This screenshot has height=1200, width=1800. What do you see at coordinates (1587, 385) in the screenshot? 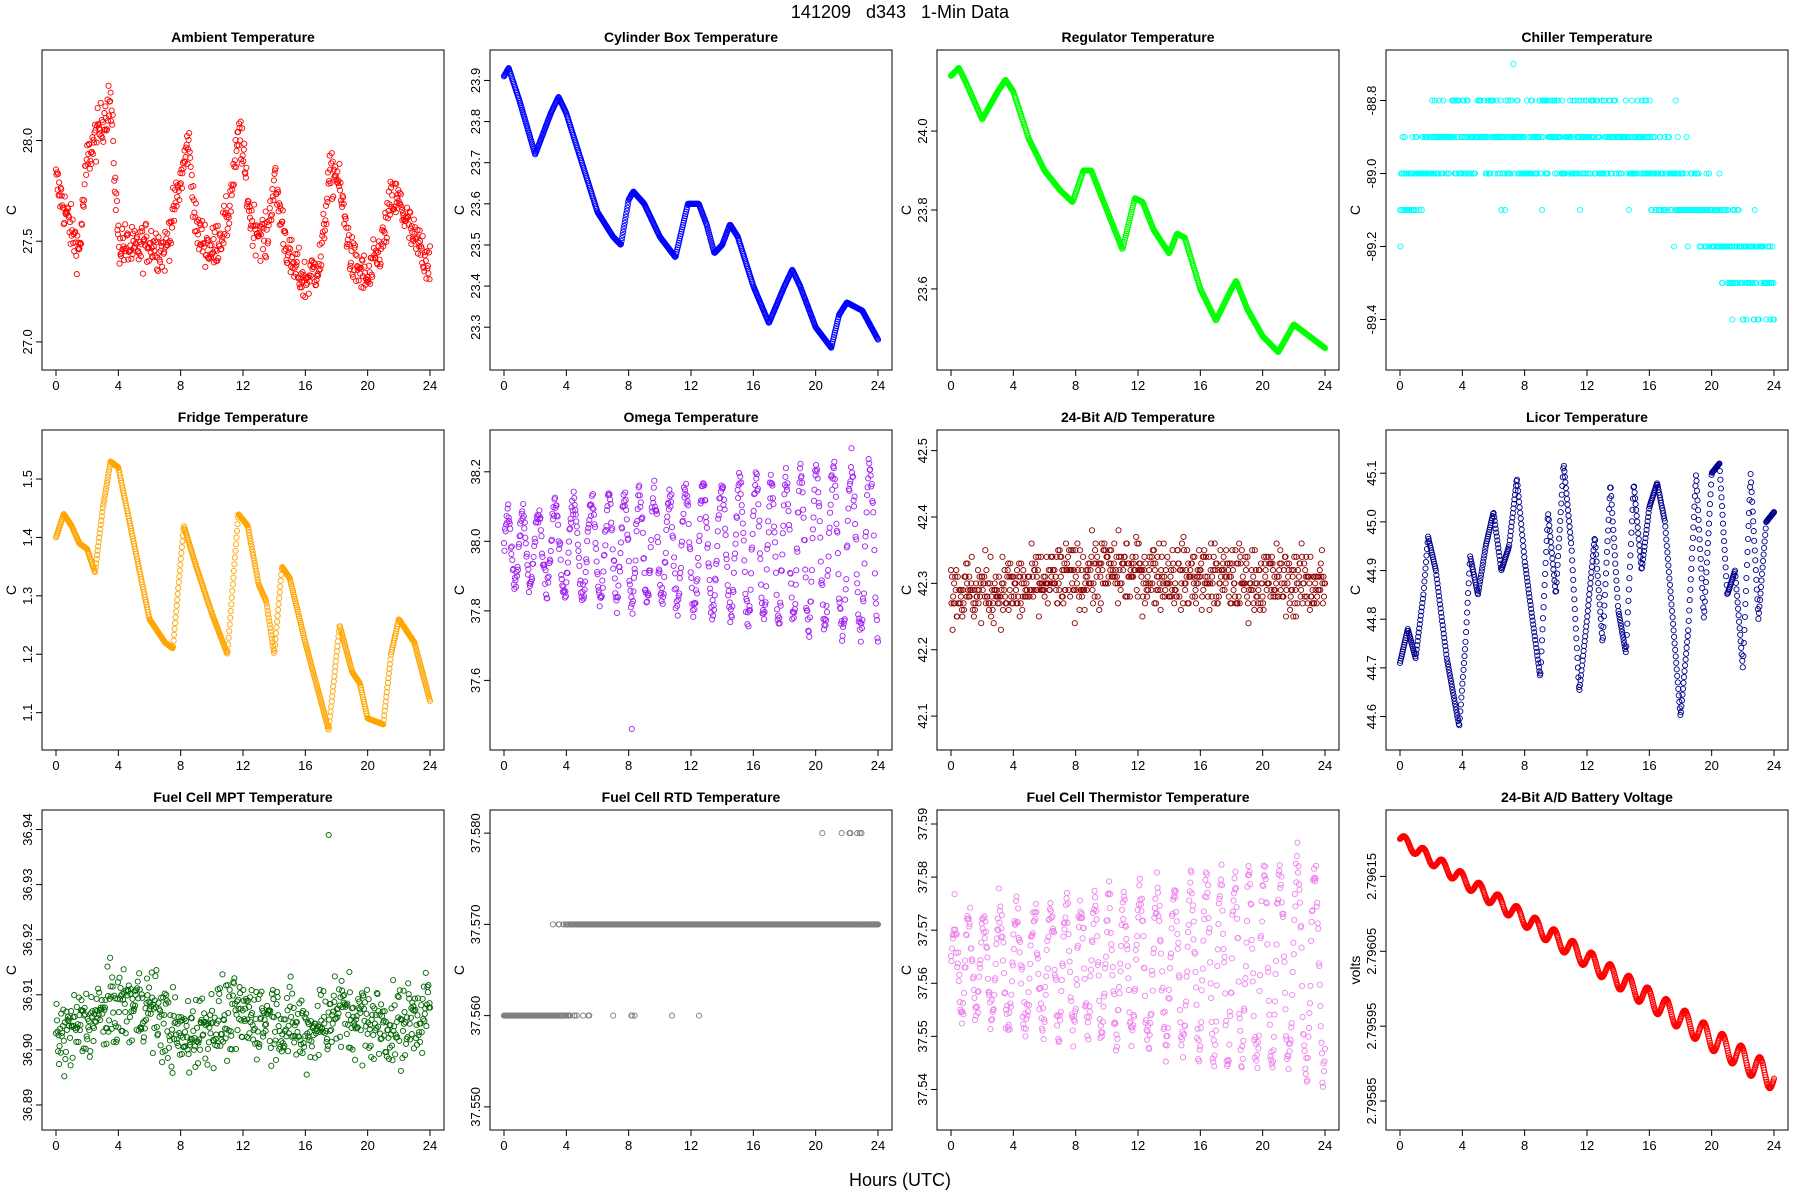
I see `x-tick-label: 12` at bounding box center [1587, 385].